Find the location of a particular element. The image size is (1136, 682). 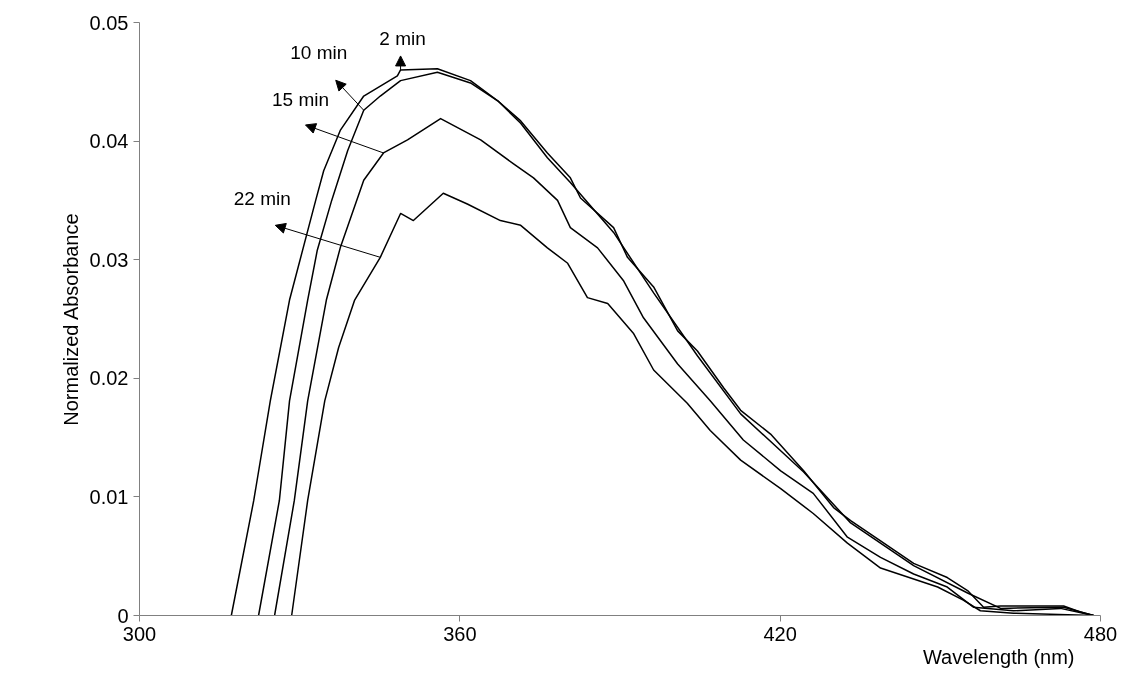

x-axis-title: Wavelength (nm) is located at coordinates (998, 656).